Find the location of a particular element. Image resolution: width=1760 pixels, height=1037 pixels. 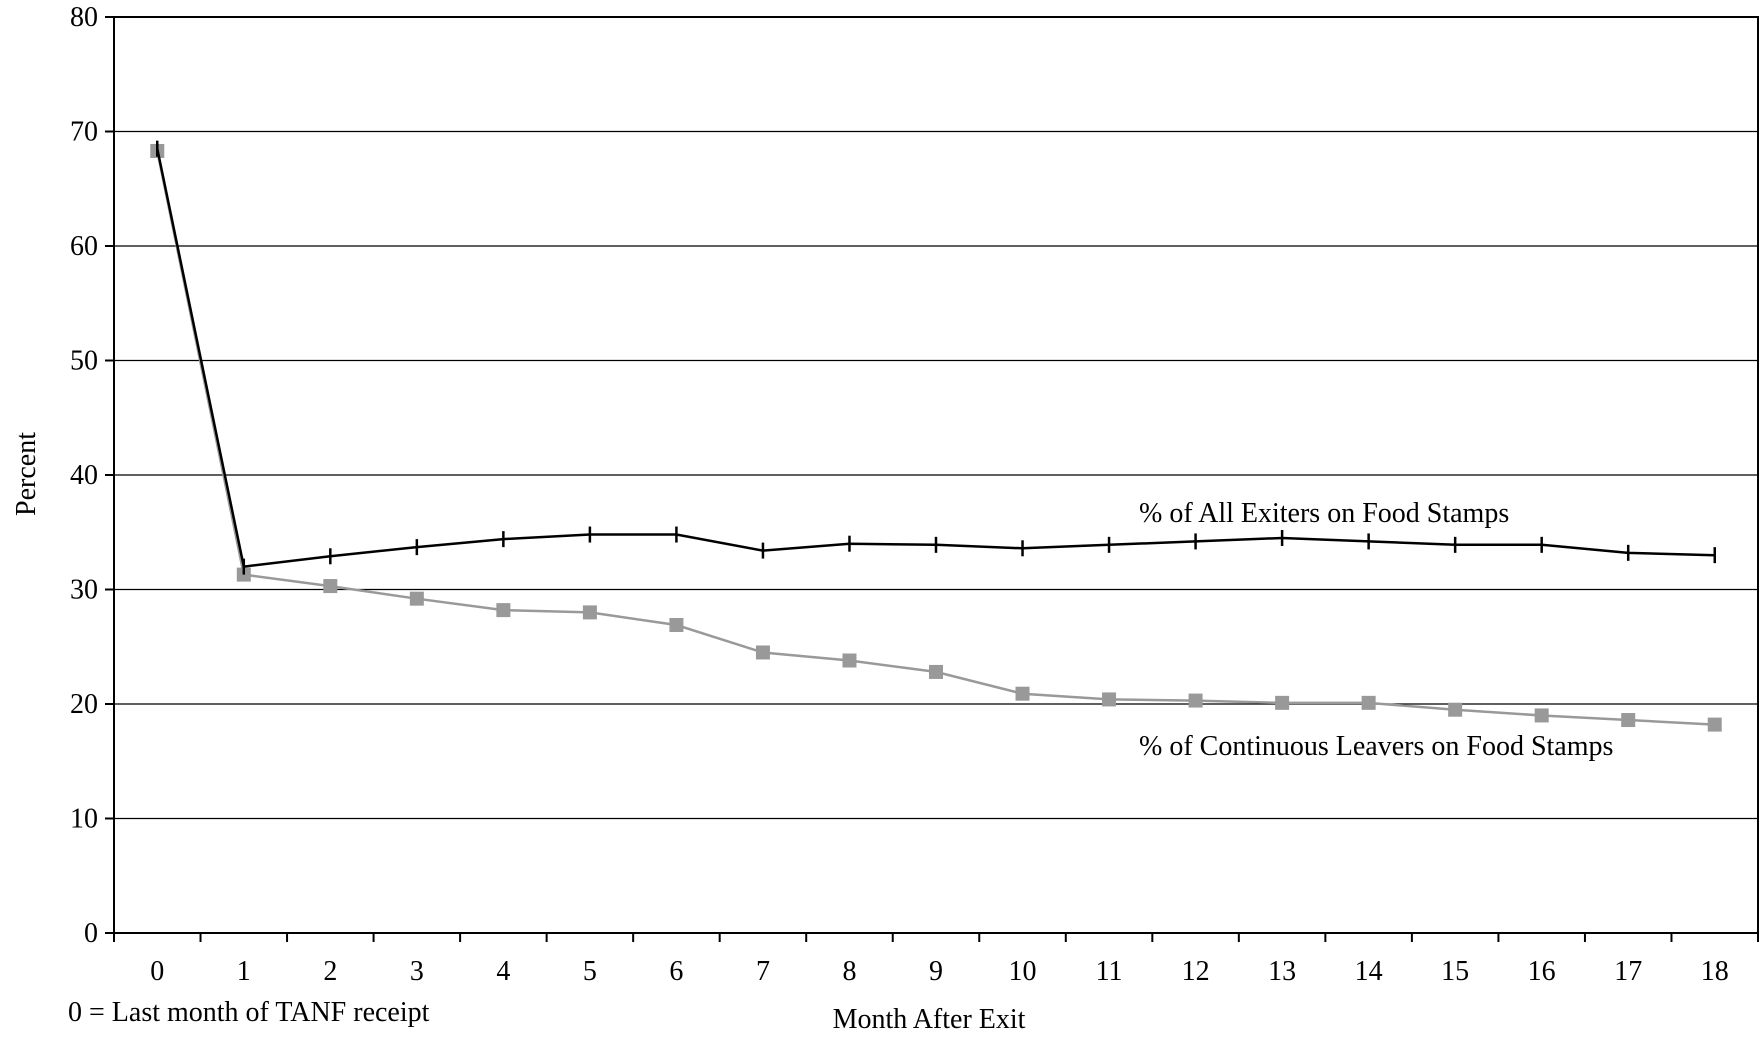

y-axis: 0 10 20 30 40 50 60 70 80 is located at coordinates (92, 475).